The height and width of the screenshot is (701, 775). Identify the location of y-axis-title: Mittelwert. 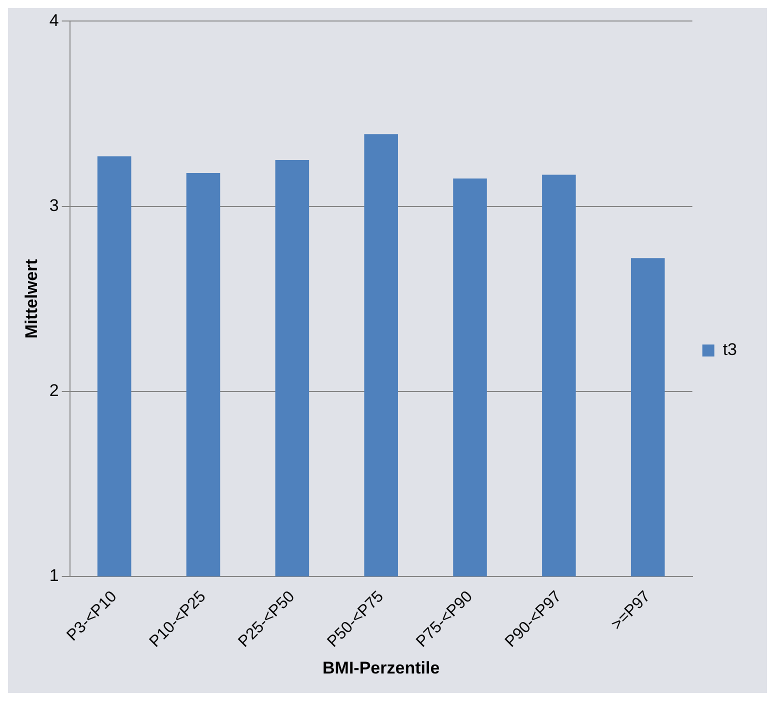
(31, 298).